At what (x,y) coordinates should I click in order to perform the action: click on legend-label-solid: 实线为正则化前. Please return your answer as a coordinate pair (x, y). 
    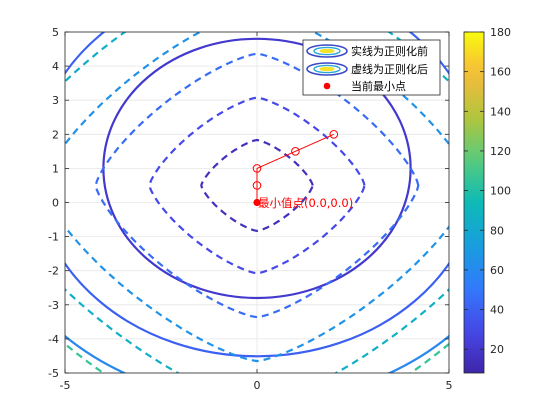
    Looking at the image, I should click on (389, 51).